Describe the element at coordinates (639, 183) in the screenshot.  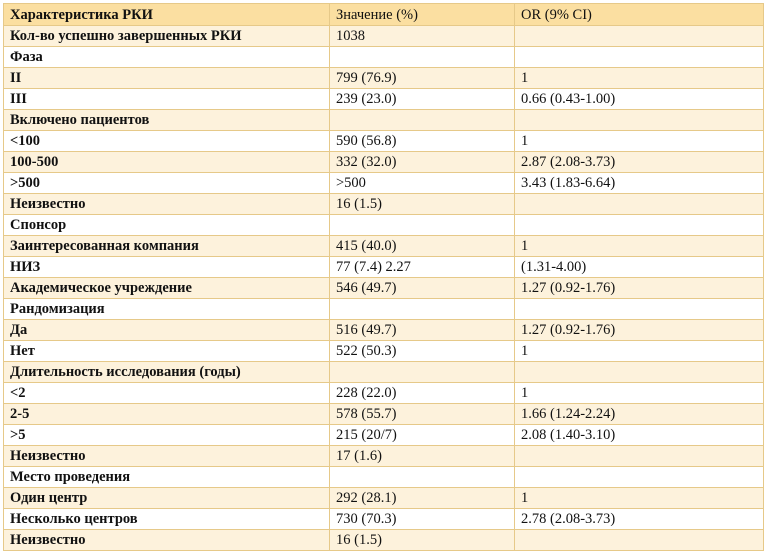
I see `row-odds-ratio: 3.43 (1.83-6.64)` at that location.